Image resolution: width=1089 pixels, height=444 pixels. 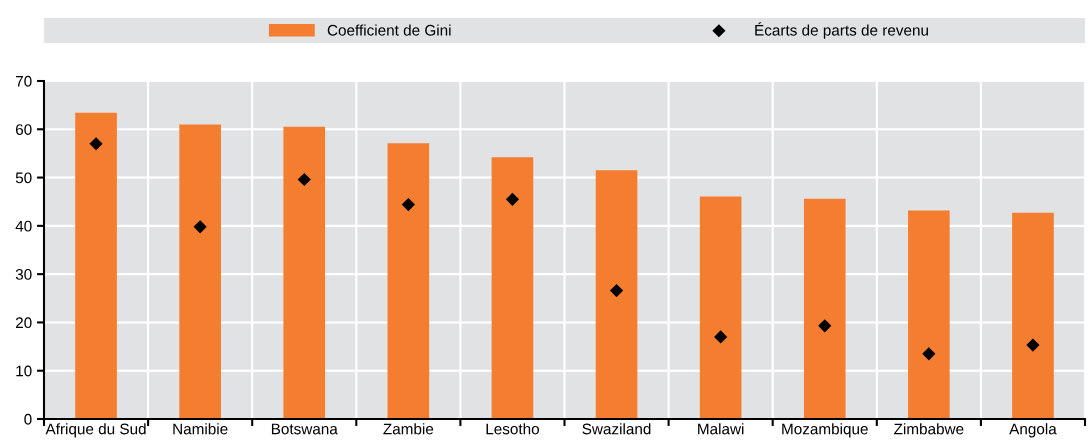 What do you see at coordinates (616, 429) in the screenshot?
I see `x-tick-label: Swaziland` at bounding box center [616, 429].